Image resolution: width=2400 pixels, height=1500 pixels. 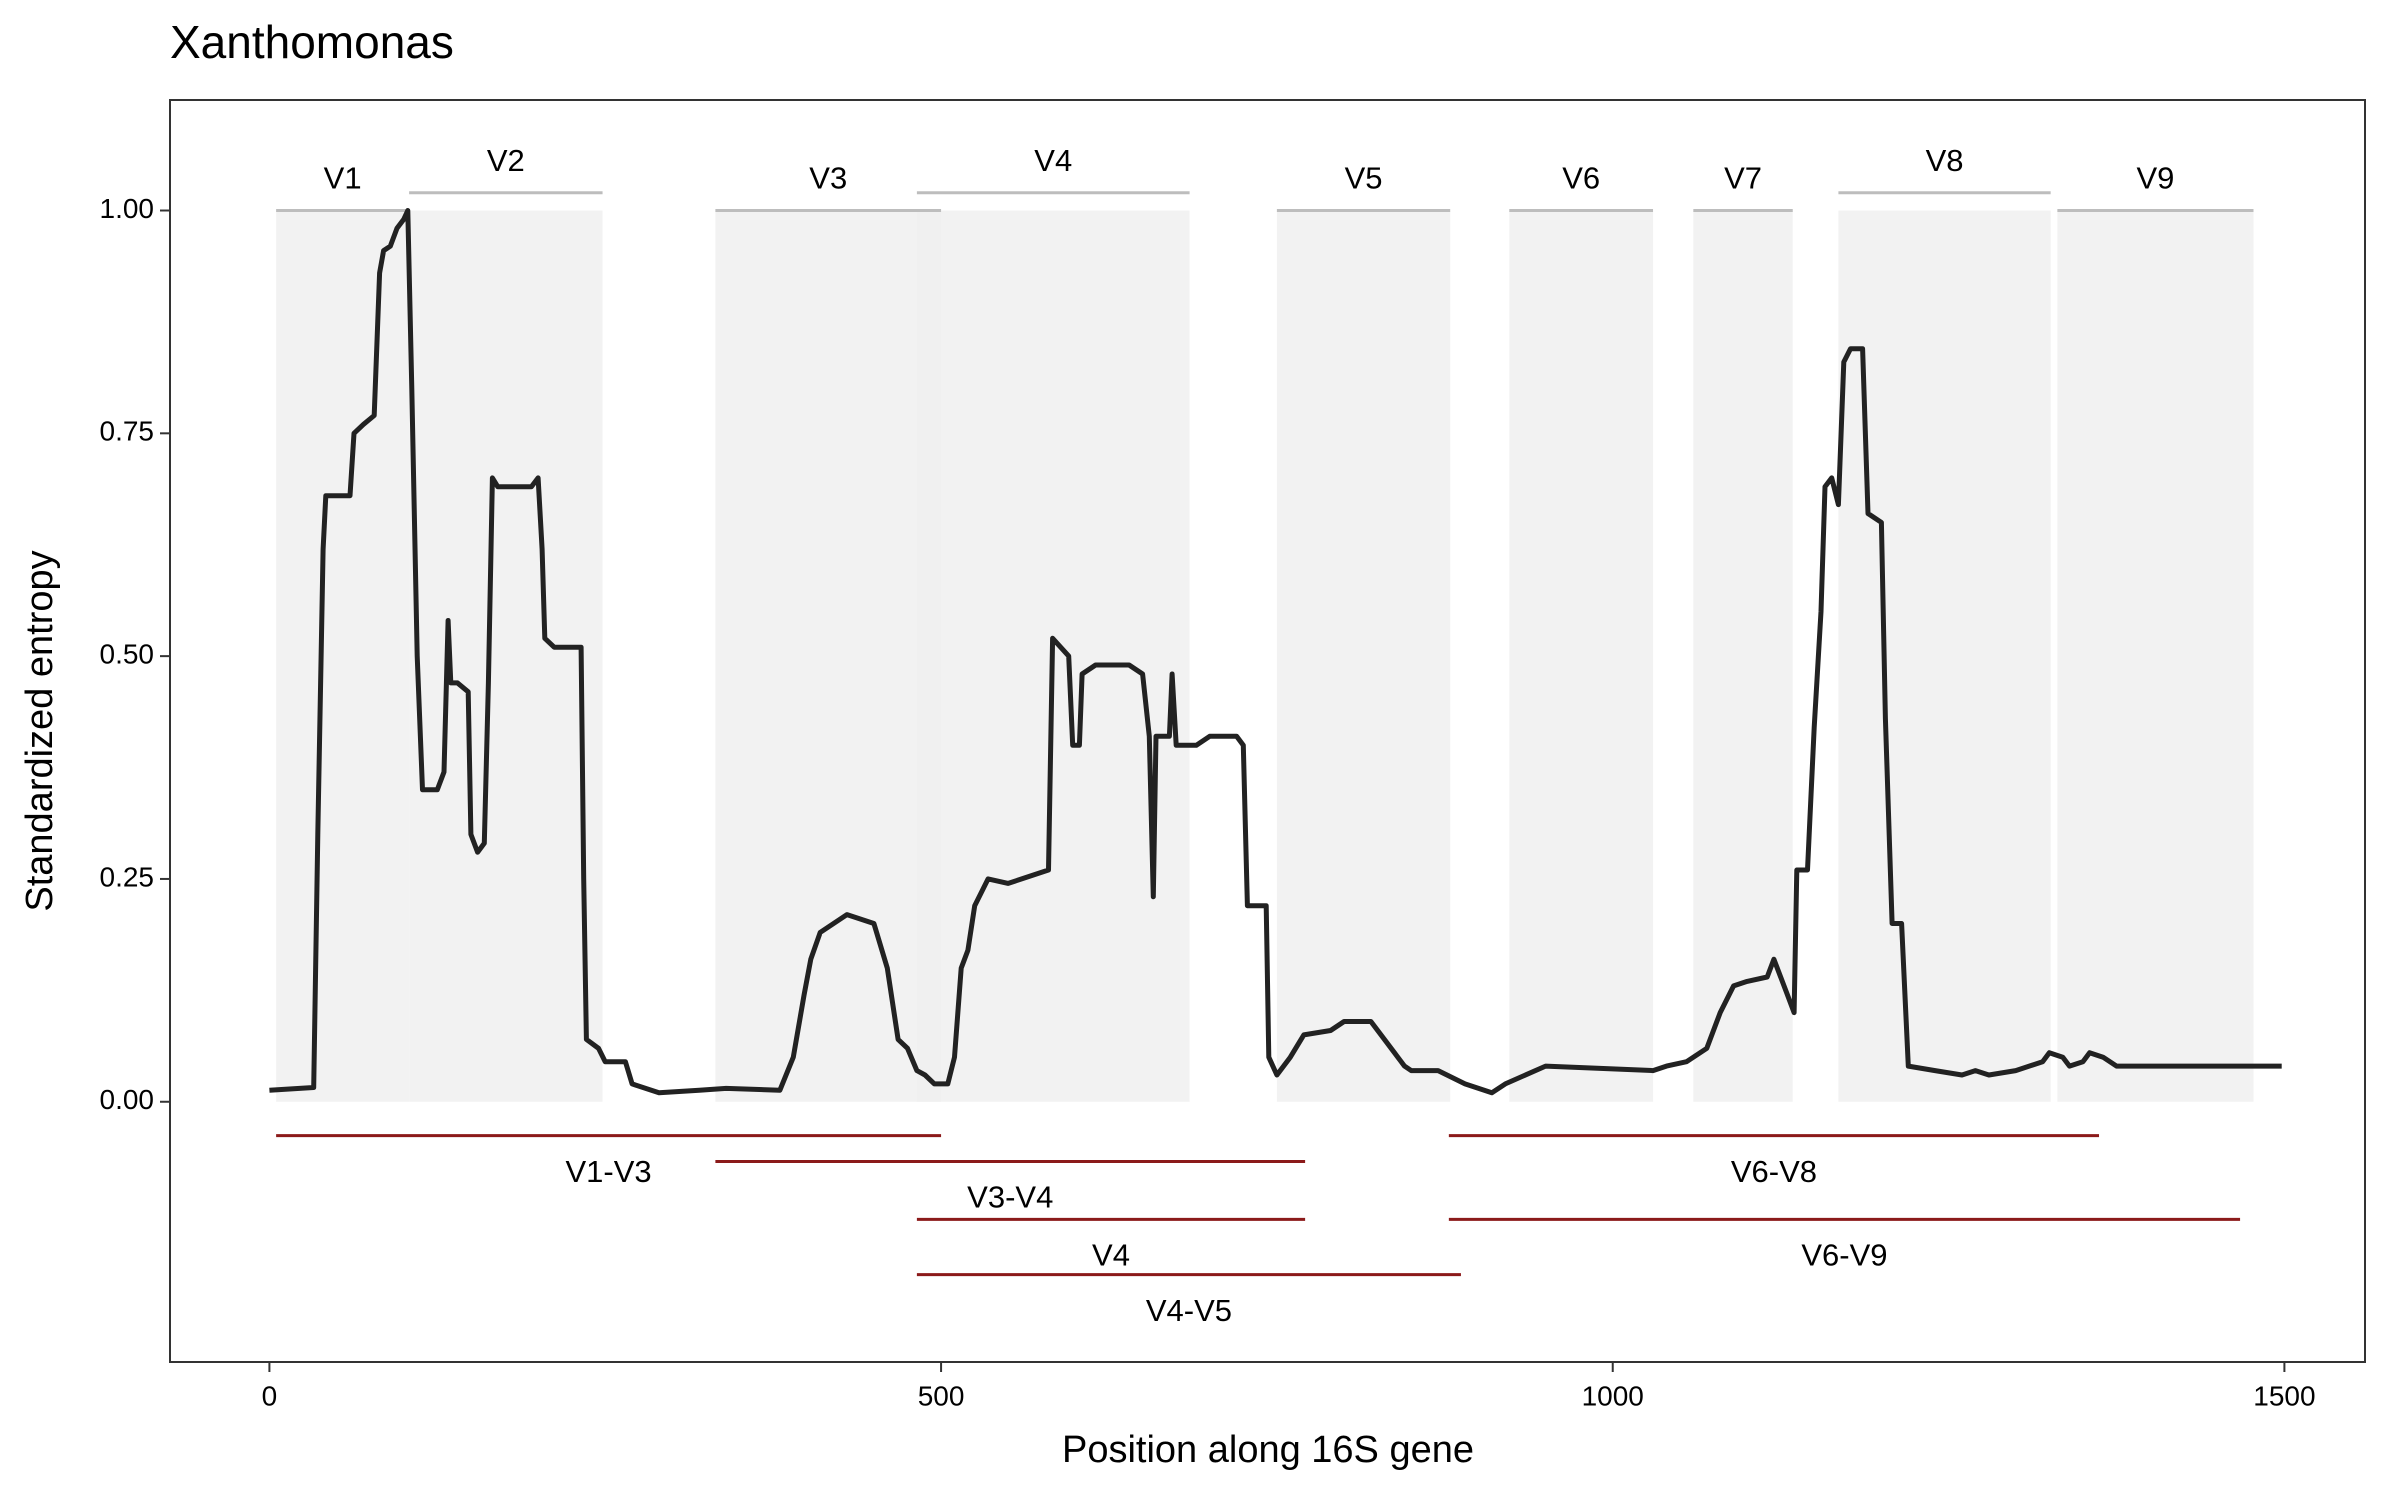 I want to click on amplicon-label: V4-V5, so click(x=1189, y=1310).